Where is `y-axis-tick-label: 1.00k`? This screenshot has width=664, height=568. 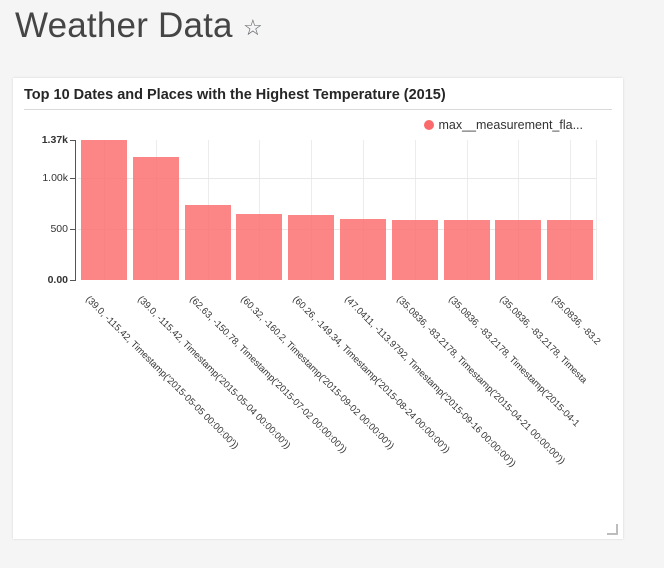
y-axis-tick-label: 1.00k is located at coordinates (55, 178).